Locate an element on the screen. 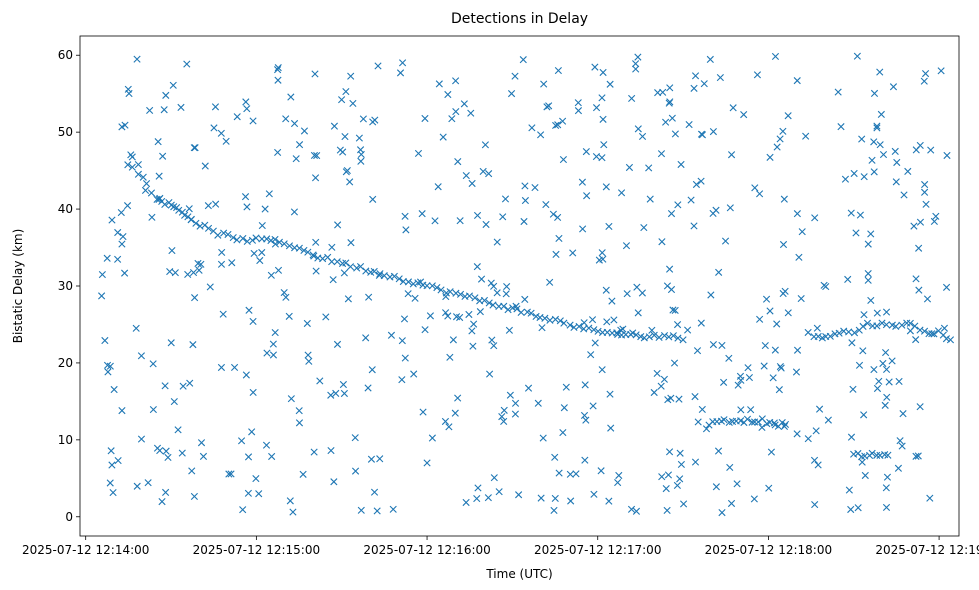 This screenshot has width=979, height=590. chart-title: Detections in Delay is located at coordinates (519, 19).